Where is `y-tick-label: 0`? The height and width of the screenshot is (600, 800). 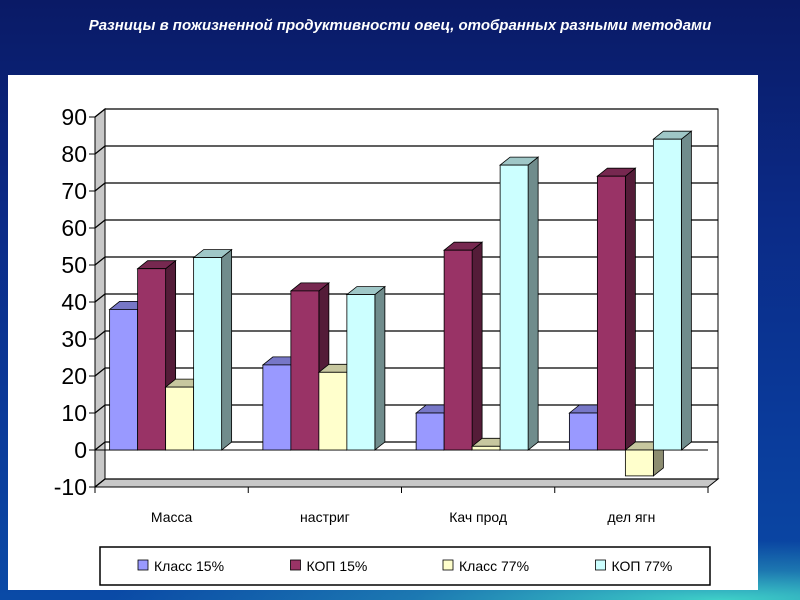
y-tick-label: 0 is located at coordinates (80, 450).